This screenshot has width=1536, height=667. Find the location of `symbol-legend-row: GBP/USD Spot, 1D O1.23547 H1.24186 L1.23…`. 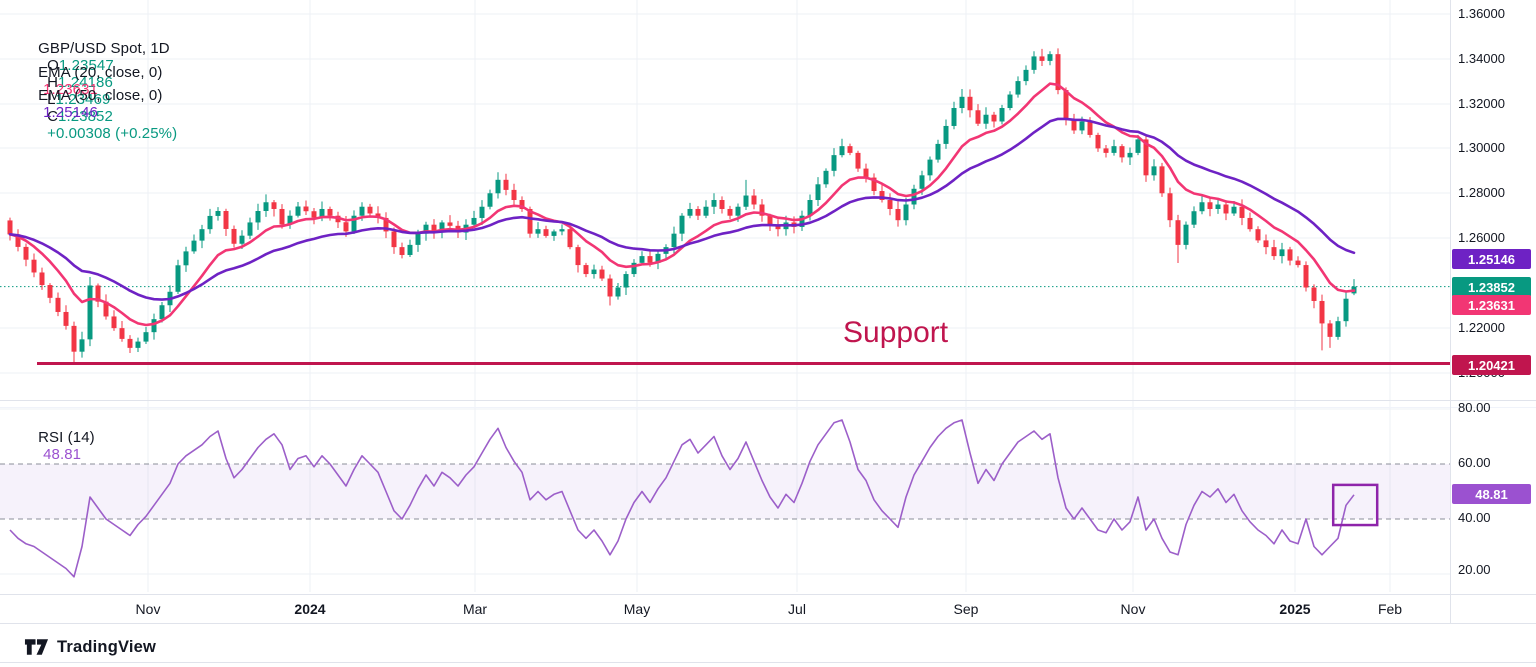

symbol-legend-row: GBP/USD Spot, 1D O1.23547 H1.24186 L1.23… is located at coordinates (99, 91).